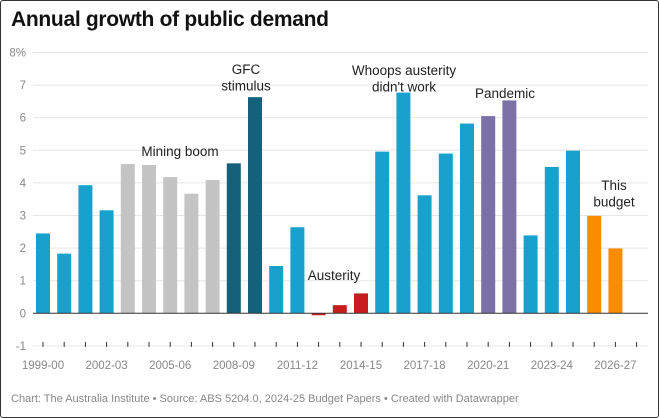 The width and height of the screenshot is (659, 418). What do you see at coordinates (23, 119) in the screenshot?
I see `y-tick-label: 6` at bounding box center [23, 119].